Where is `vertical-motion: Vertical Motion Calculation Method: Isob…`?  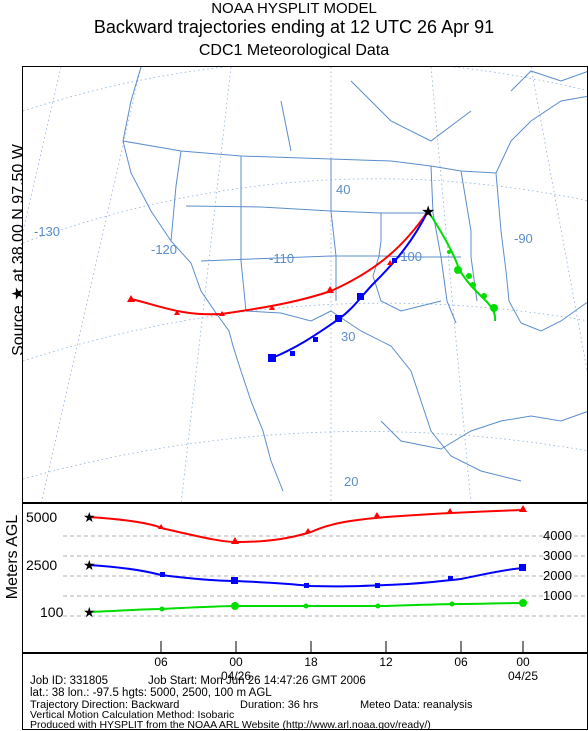
vertical-motion: Vertical Motion Calculation Method: Isob… is located at coordinates (132, 715).